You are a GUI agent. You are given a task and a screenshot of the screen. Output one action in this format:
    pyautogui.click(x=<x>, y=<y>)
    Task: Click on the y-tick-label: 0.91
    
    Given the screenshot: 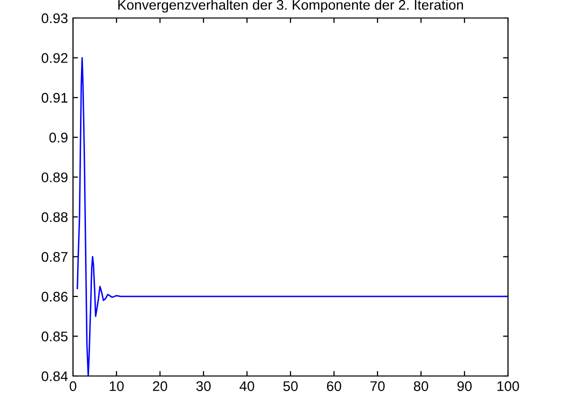 What is the action you would take?
    pyautogui.click(x=55, y=97)
    